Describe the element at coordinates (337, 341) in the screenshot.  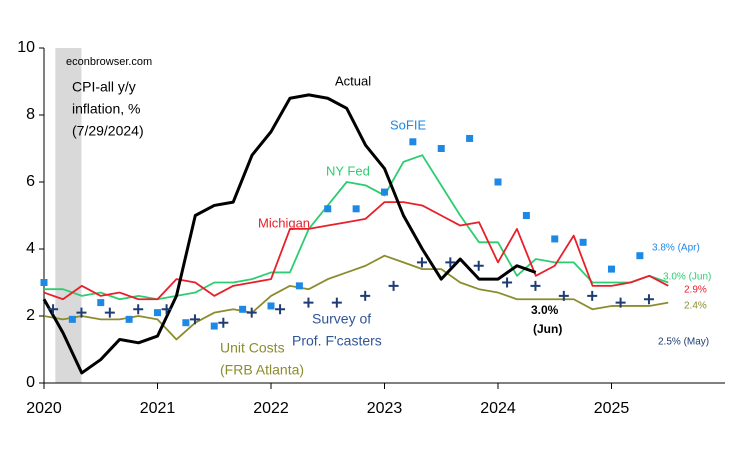
I see `annotation: Prof. F'casters` at that location.